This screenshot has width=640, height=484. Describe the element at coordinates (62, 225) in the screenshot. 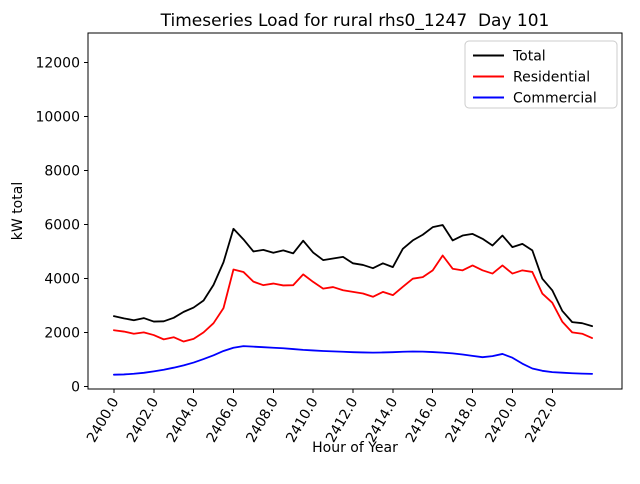

I see `y-tick-label: 6000` at that location.